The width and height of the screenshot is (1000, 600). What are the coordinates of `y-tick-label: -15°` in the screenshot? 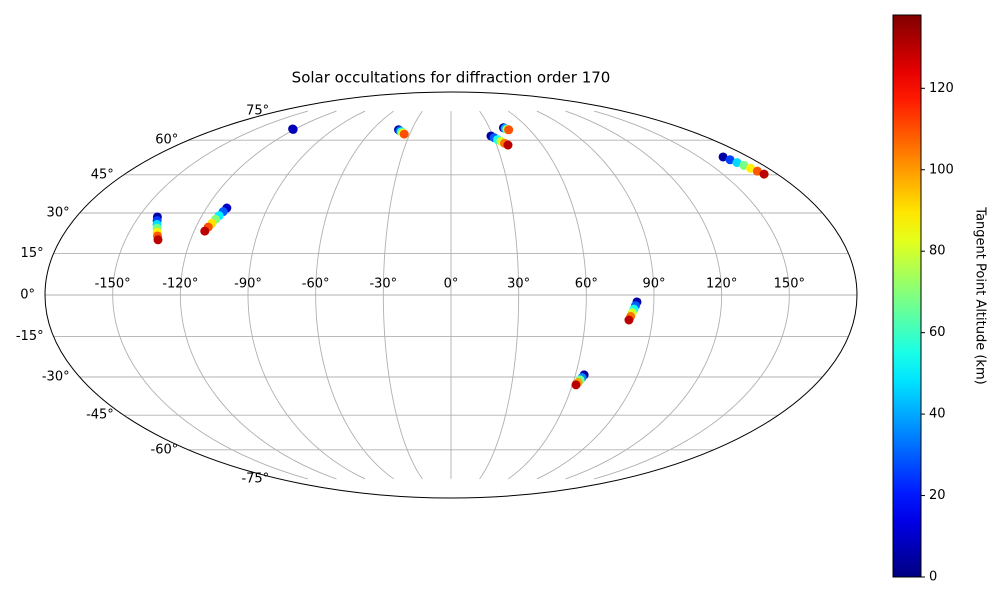 It's located at (30, 336).